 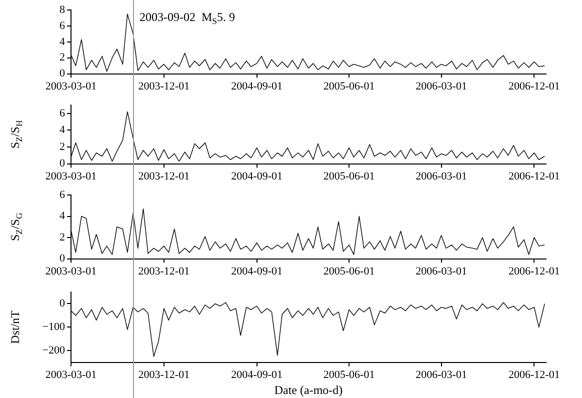 I want to click on y-tick-label: −100, so click(x=54, y=327).